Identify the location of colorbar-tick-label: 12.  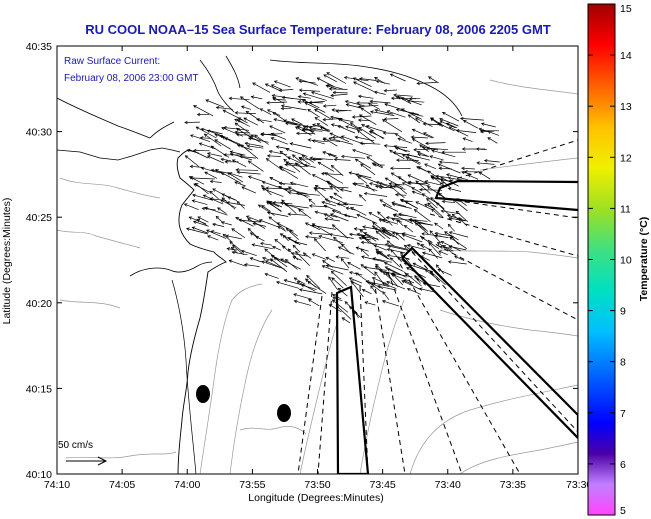
(626, 158).